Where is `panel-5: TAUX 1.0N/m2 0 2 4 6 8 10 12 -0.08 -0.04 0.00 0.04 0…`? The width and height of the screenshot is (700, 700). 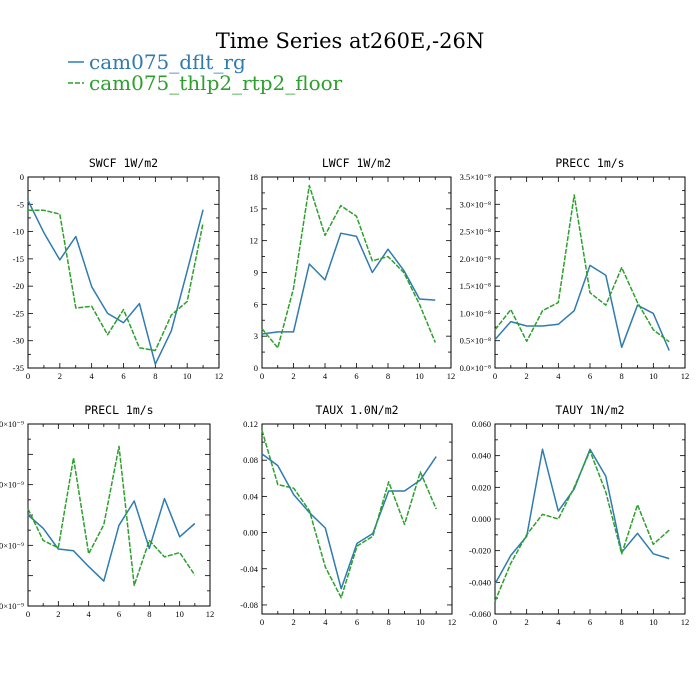 panel-5: TAUX 1.0N/m2 0 2 4 6 8 10 12 -0.08 -0.04 0.00 0.04 0… is located at coordinates (348, 515).